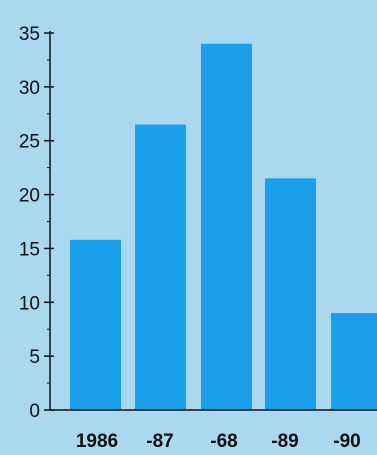 This screenshot has width=377, height=455. I want to click on y-tick-label-0: 0, so click(34, 411).